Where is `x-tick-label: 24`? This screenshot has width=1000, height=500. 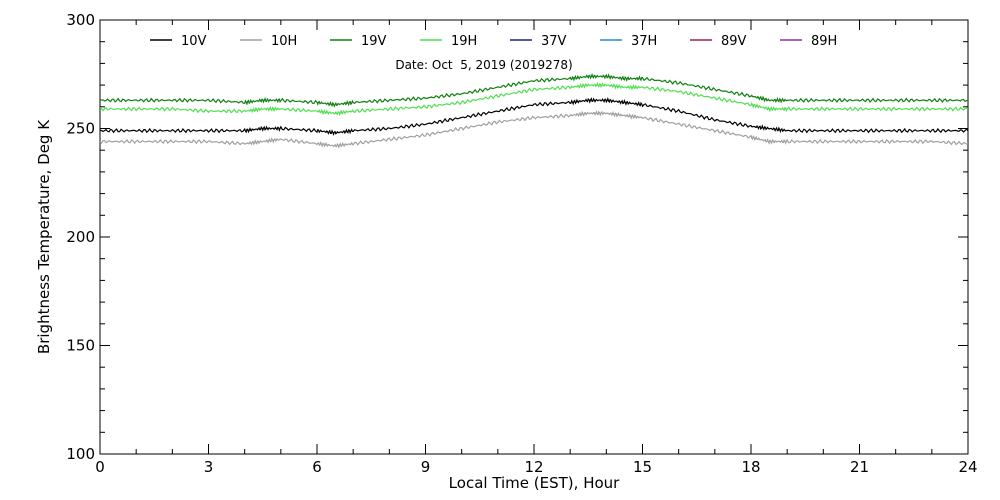 x-tick-label: 24 is located at coordinates (967, 467).